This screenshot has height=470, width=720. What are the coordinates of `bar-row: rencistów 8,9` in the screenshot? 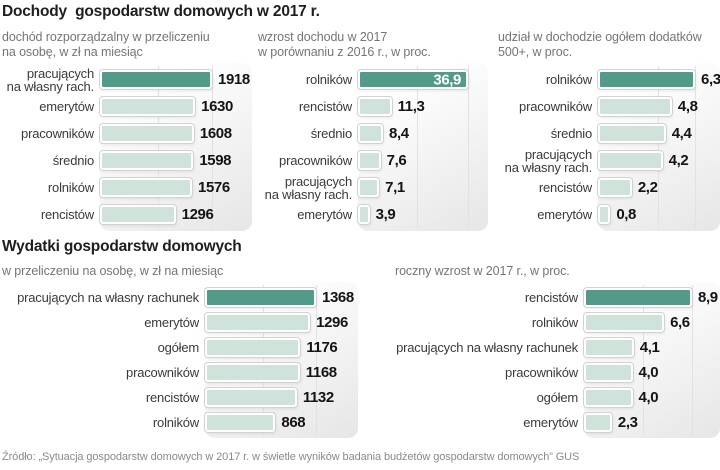 It's located at (540, 297).